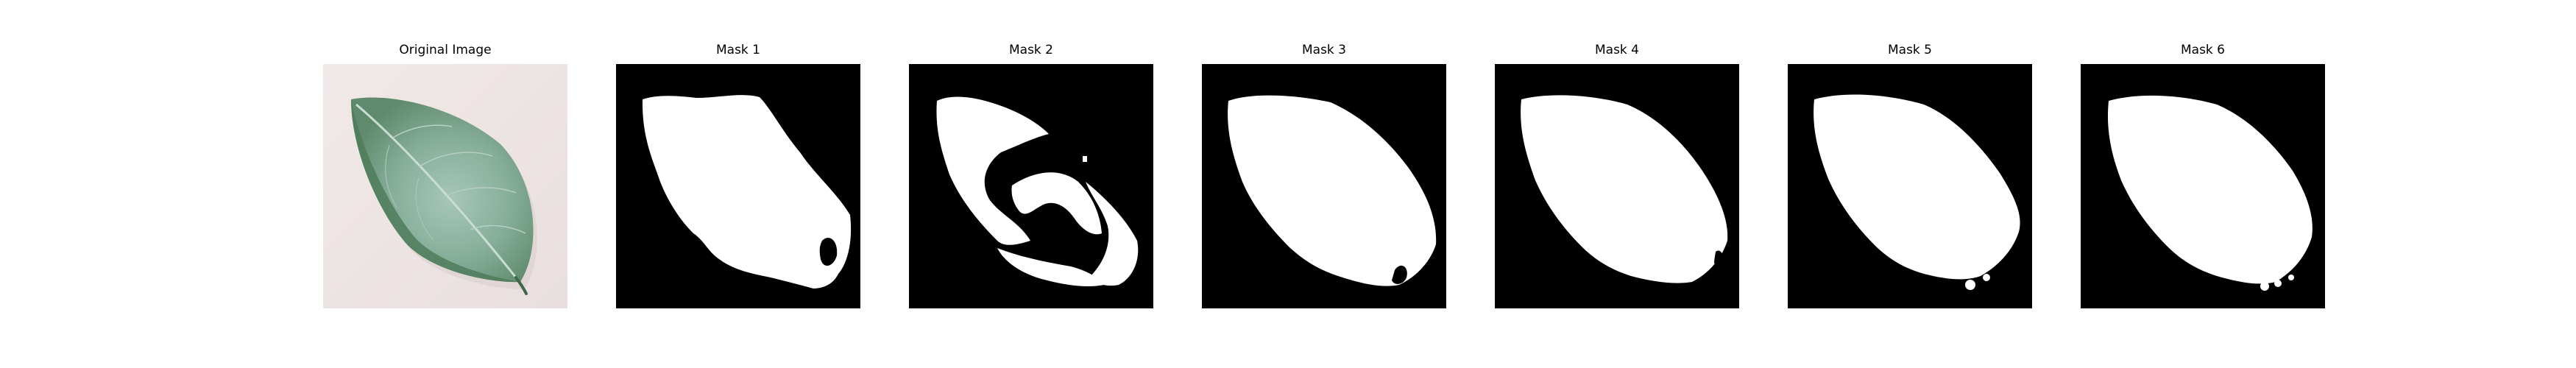 The height and width of the screenshot is (368, 2576). Describe the element at coordinates (1324, 186) in the screenshot. I see `mask-3-image` at that location.